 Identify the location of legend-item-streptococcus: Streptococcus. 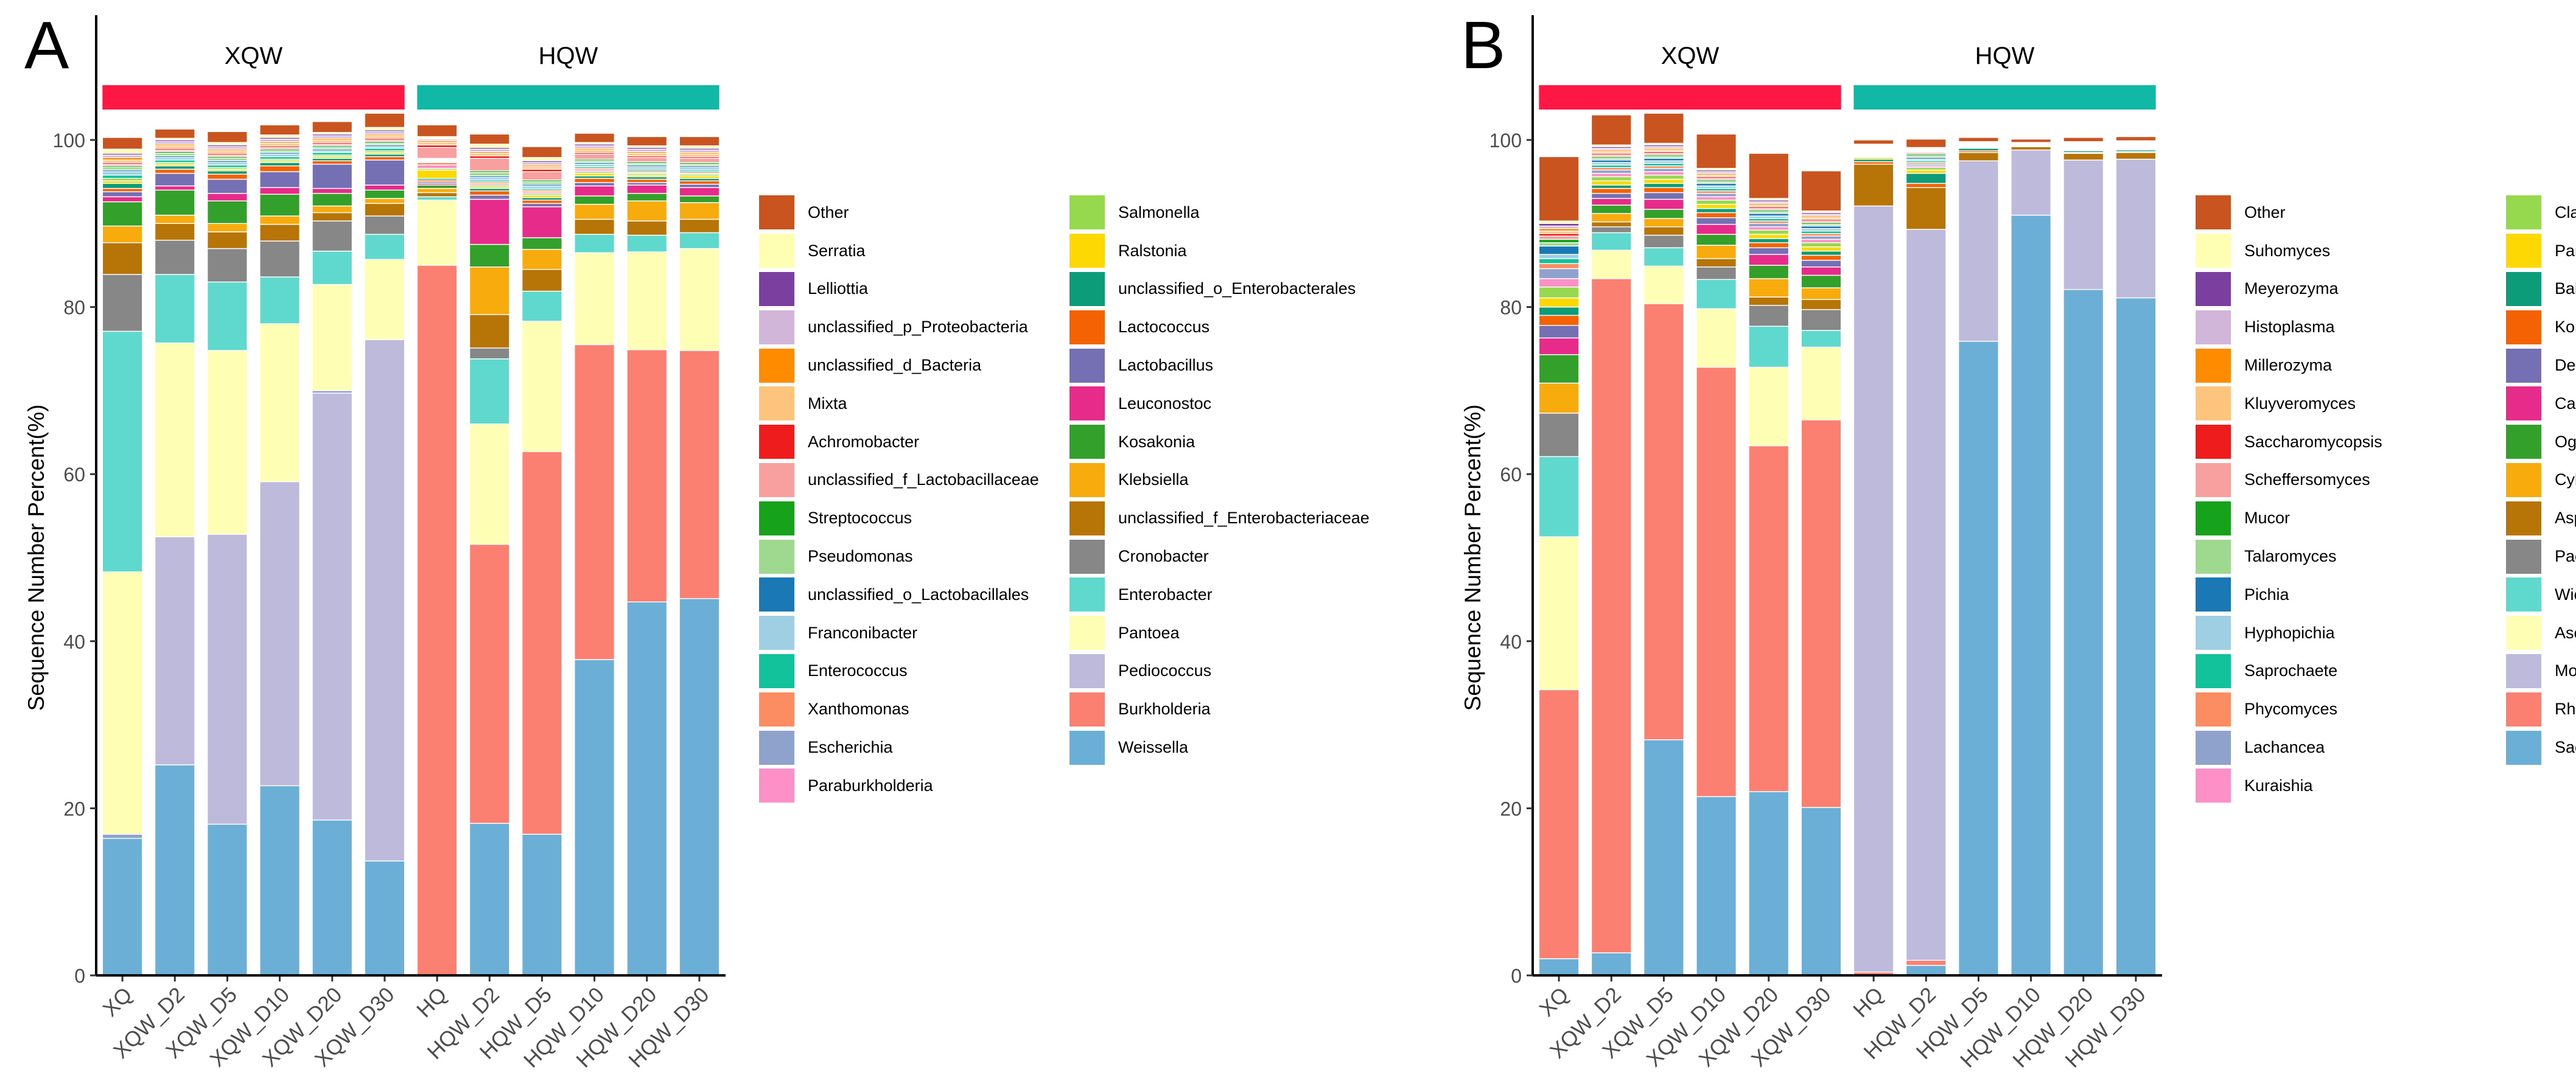
(899, 518).